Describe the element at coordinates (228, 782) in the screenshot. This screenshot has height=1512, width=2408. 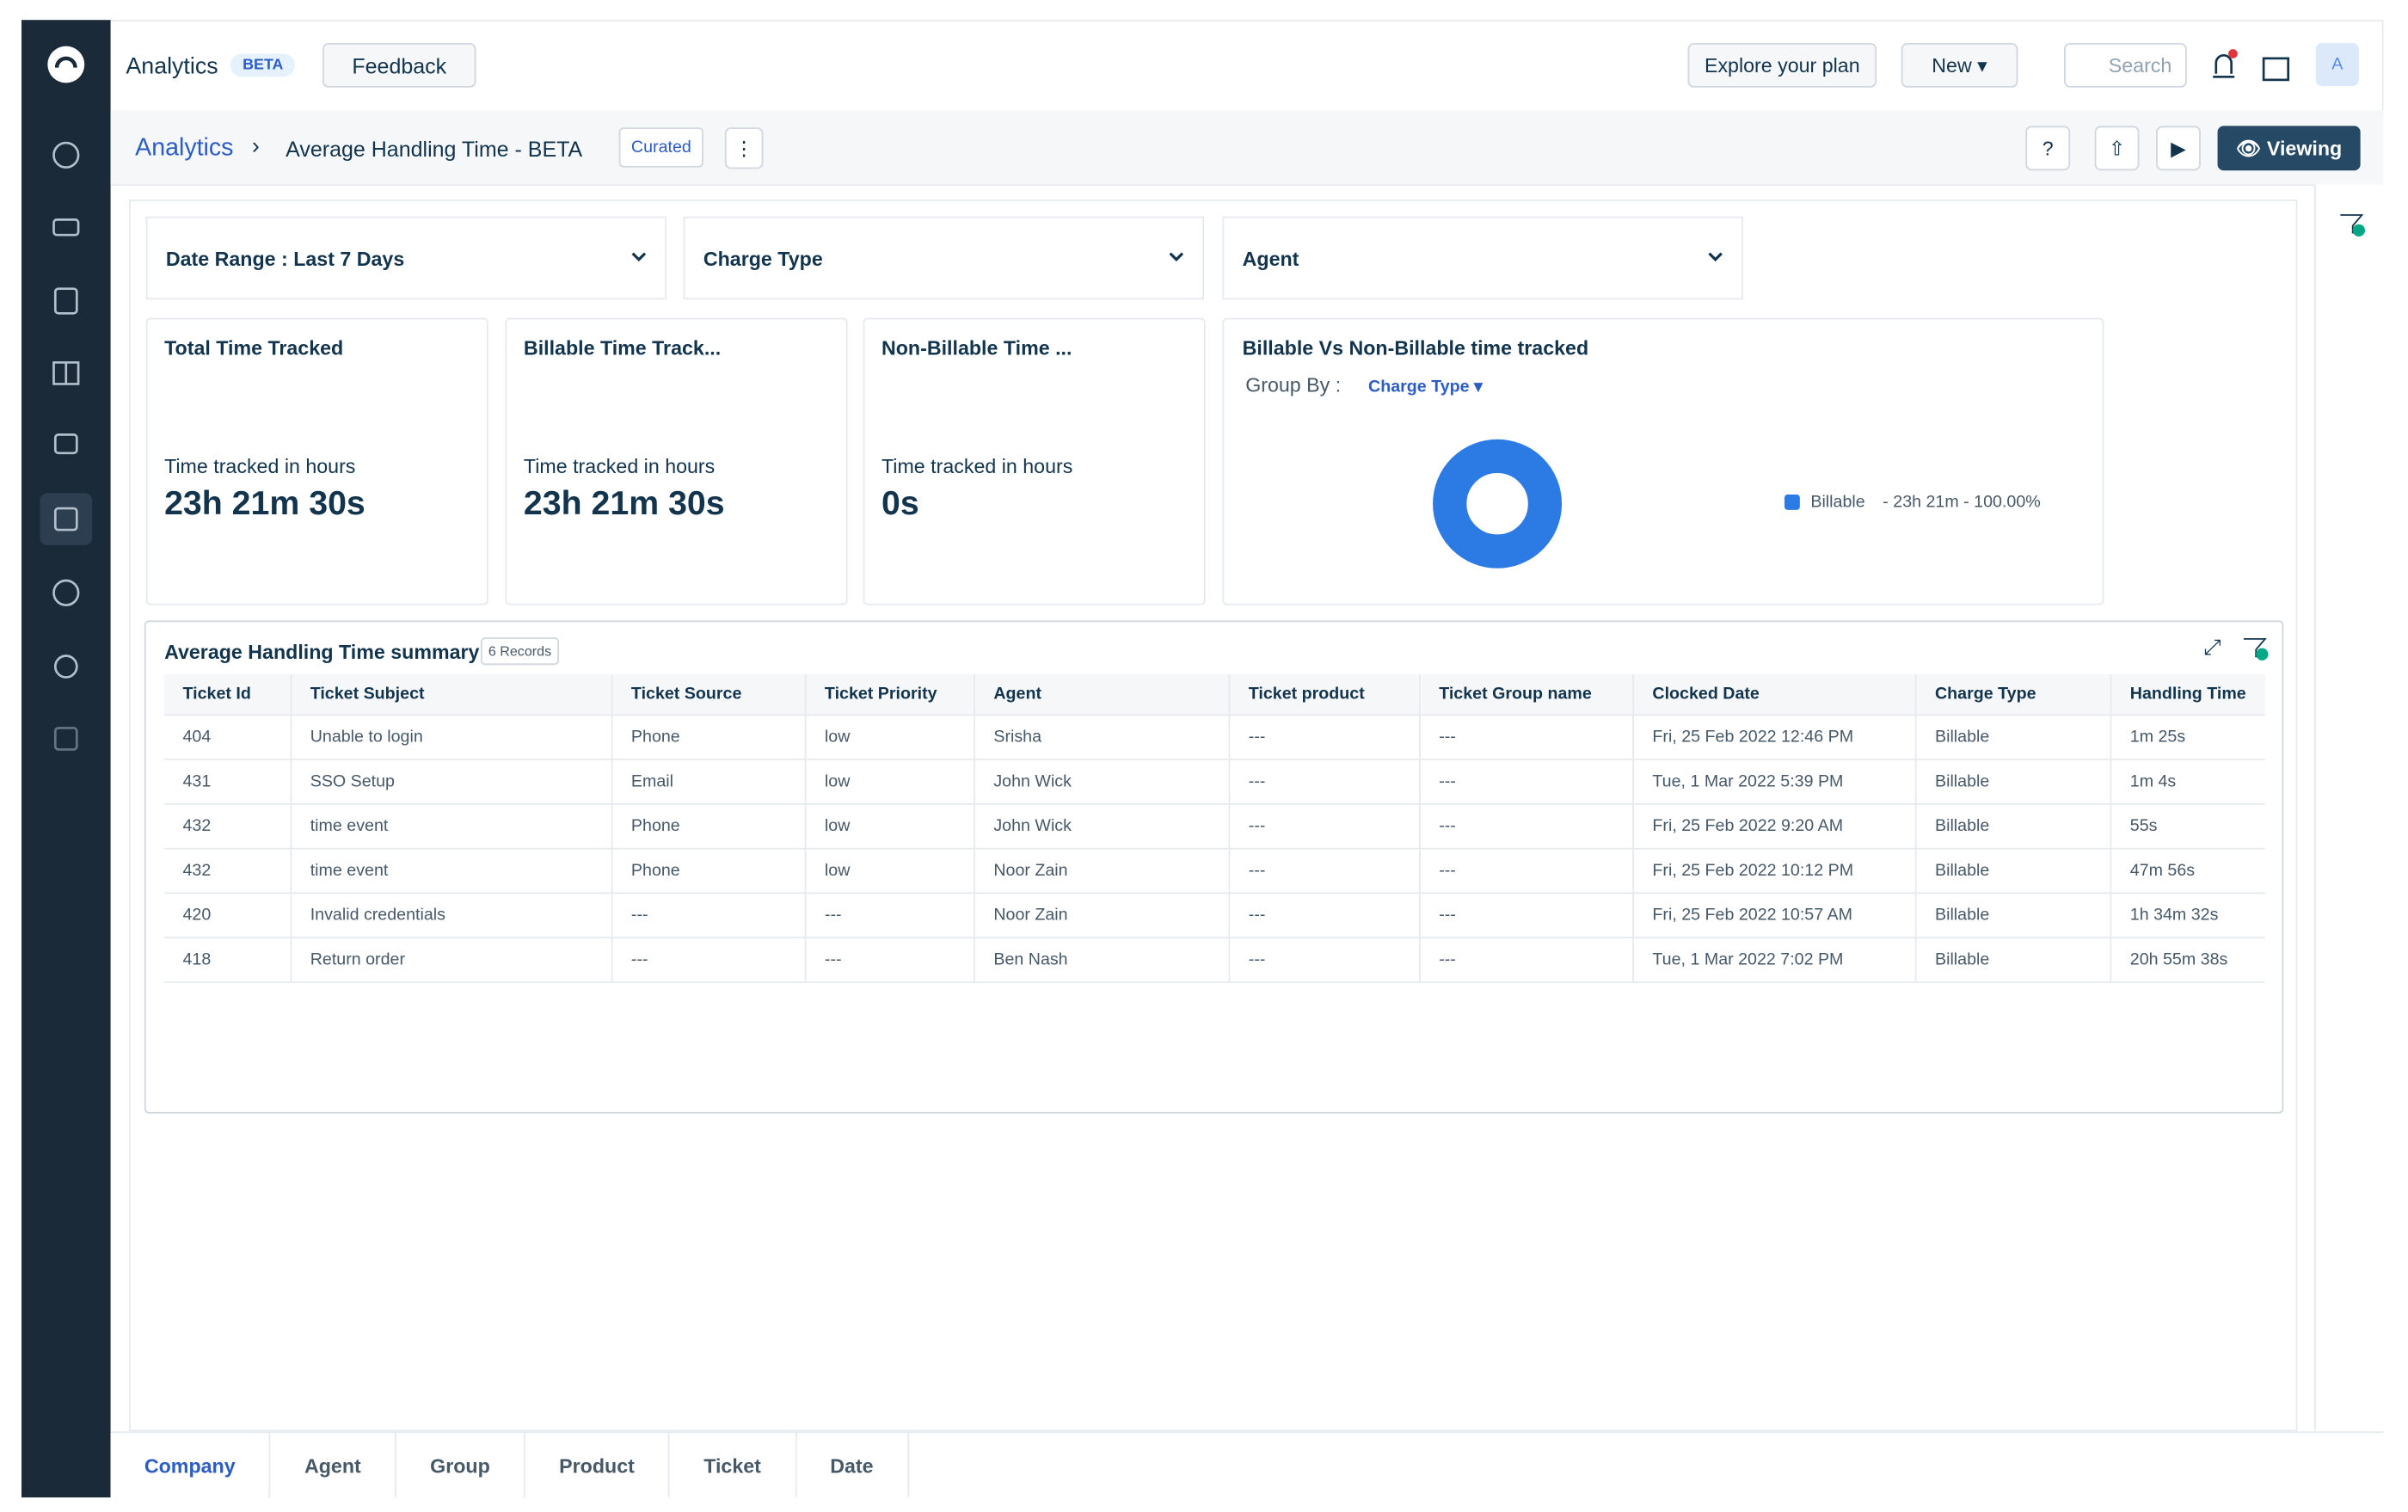
I see `table-cell: 431` at that location.